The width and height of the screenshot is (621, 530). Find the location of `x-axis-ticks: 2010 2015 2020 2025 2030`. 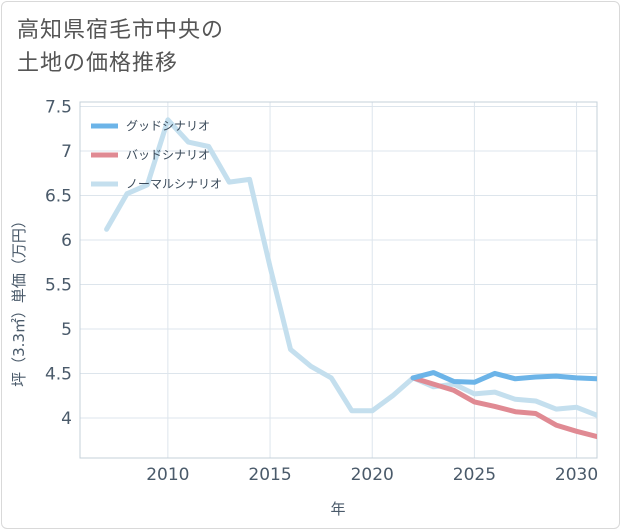

x-axis-ticks: 2010 2015 2020 2025 2030 is located at coordinates (372, 475).